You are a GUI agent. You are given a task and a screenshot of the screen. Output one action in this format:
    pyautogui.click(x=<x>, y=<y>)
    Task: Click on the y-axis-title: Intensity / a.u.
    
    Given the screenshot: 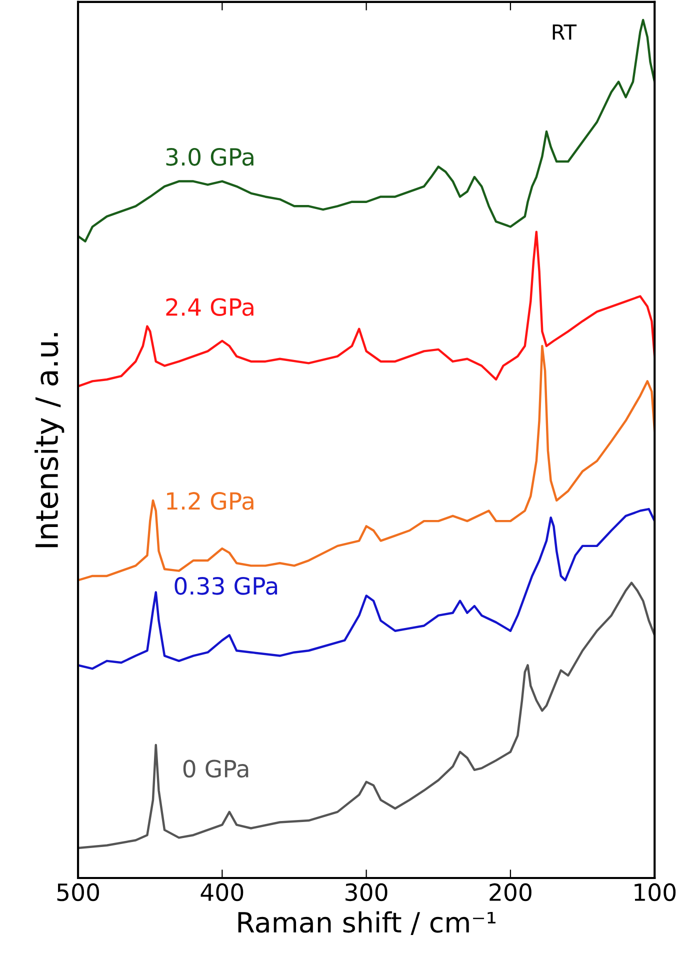 What is the action you would take?
    pyautogui.click(x=49, y=440)
    